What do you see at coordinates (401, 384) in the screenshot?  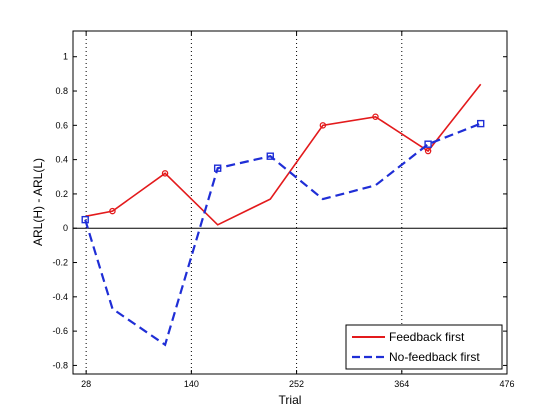 I see `x-tick-label: 364` at bounding box center [401, 384].